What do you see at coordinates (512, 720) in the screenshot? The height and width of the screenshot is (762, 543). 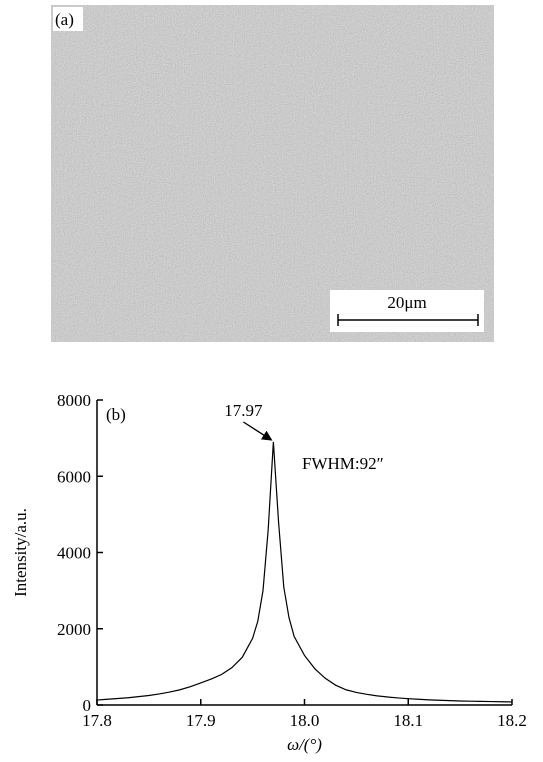 I see `x-tick-label: 18.2` at bounding box center [512, 720].